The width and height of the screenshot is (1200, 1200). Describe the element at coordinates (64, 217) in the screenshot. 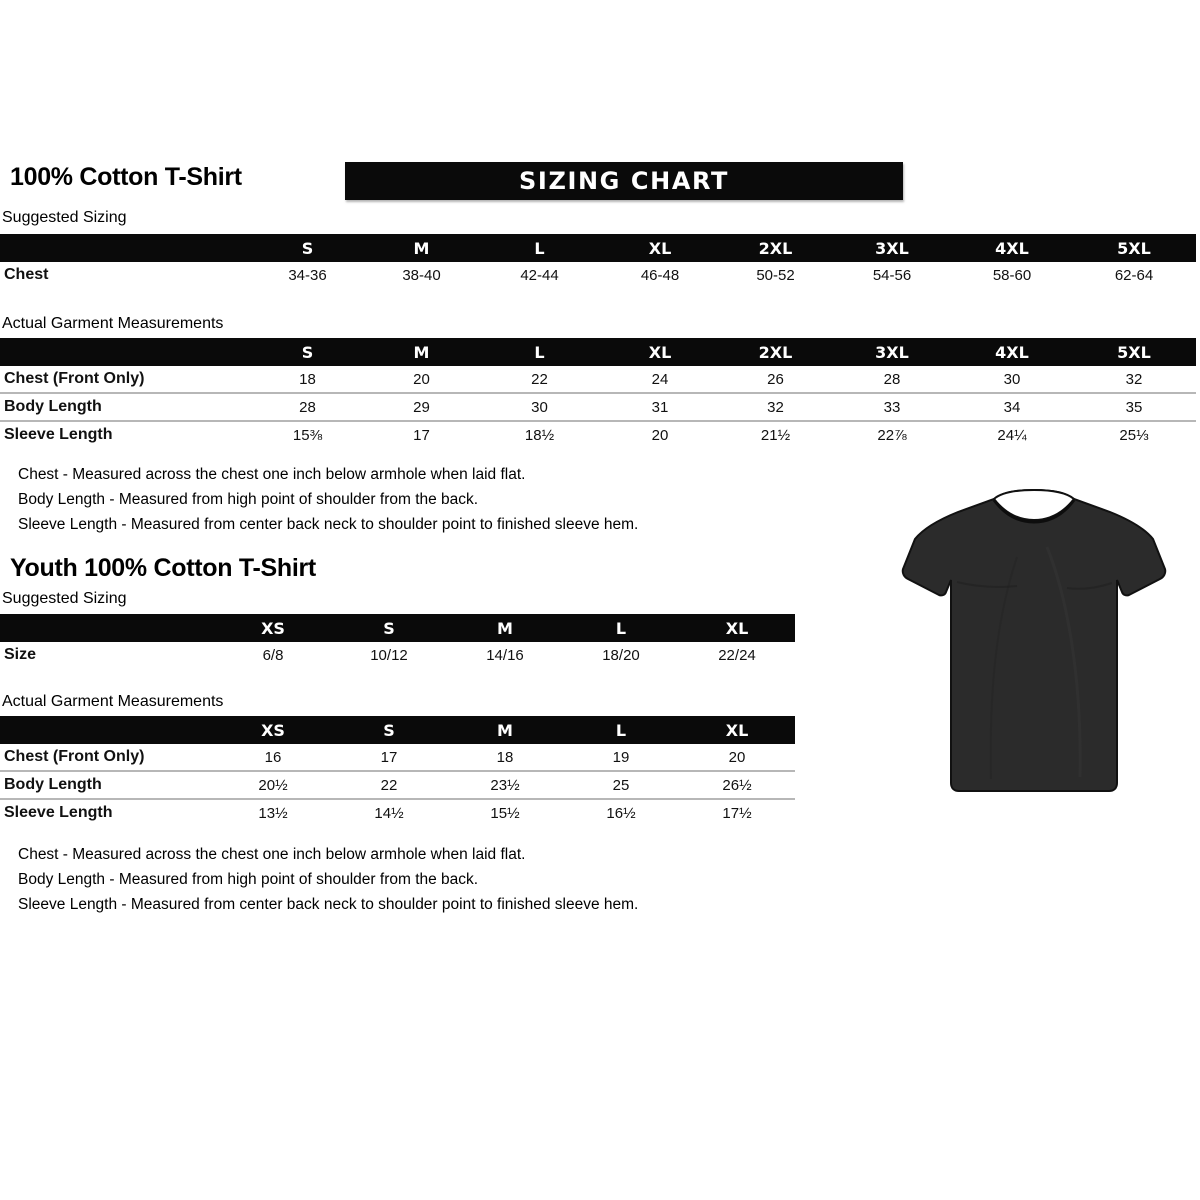

I see `adult-suggested-sizing-label: Suggested Sizing` at that location.